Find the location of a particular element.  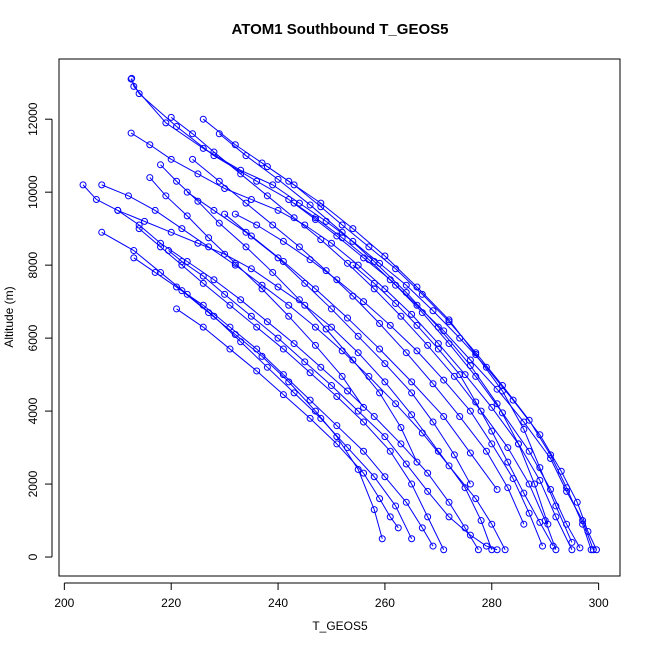

y-tick-label: 0 is located at coordinates (33, 556).